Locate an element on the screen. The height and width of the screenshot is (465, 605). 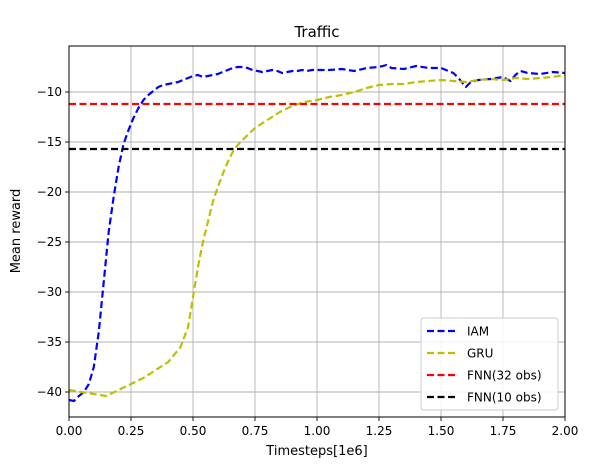
x-axis-ticks: 0.00 0.25 0.50 0.75 1.00 1.25 1.50 1.75 2.00 is located at coordinates (317, 427).